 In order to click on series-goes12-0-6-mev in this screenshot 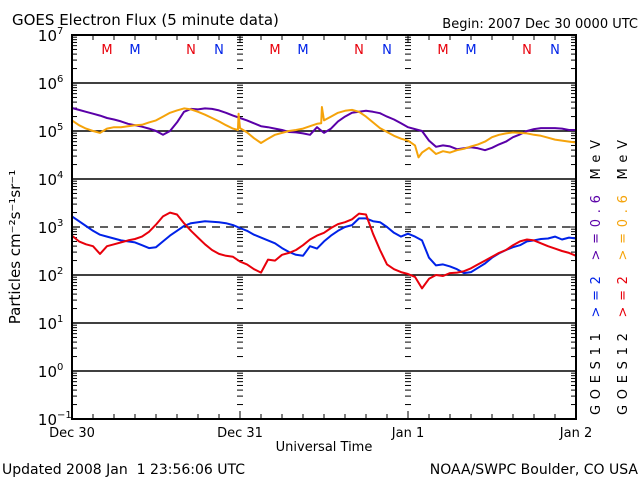, I will do `click(324, 132)`.